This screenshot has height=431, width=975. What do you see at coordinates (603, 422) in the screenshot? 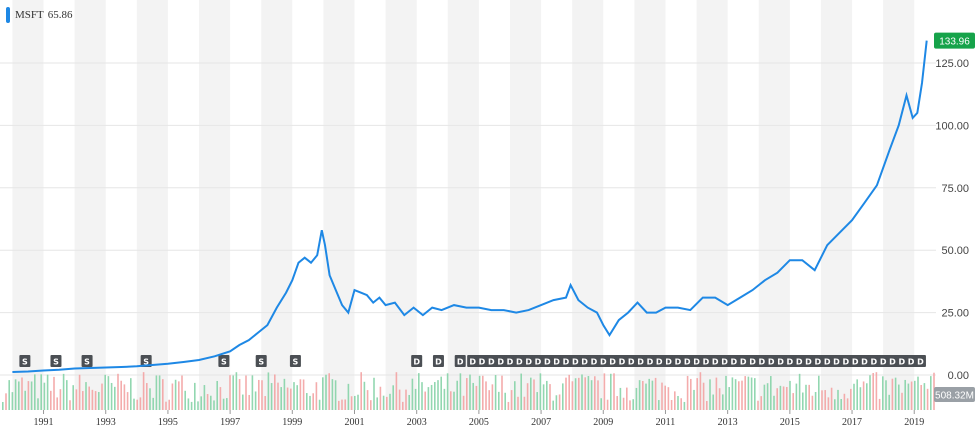
I see `x-tick-label: 2009` at bounding box center [603, 422].